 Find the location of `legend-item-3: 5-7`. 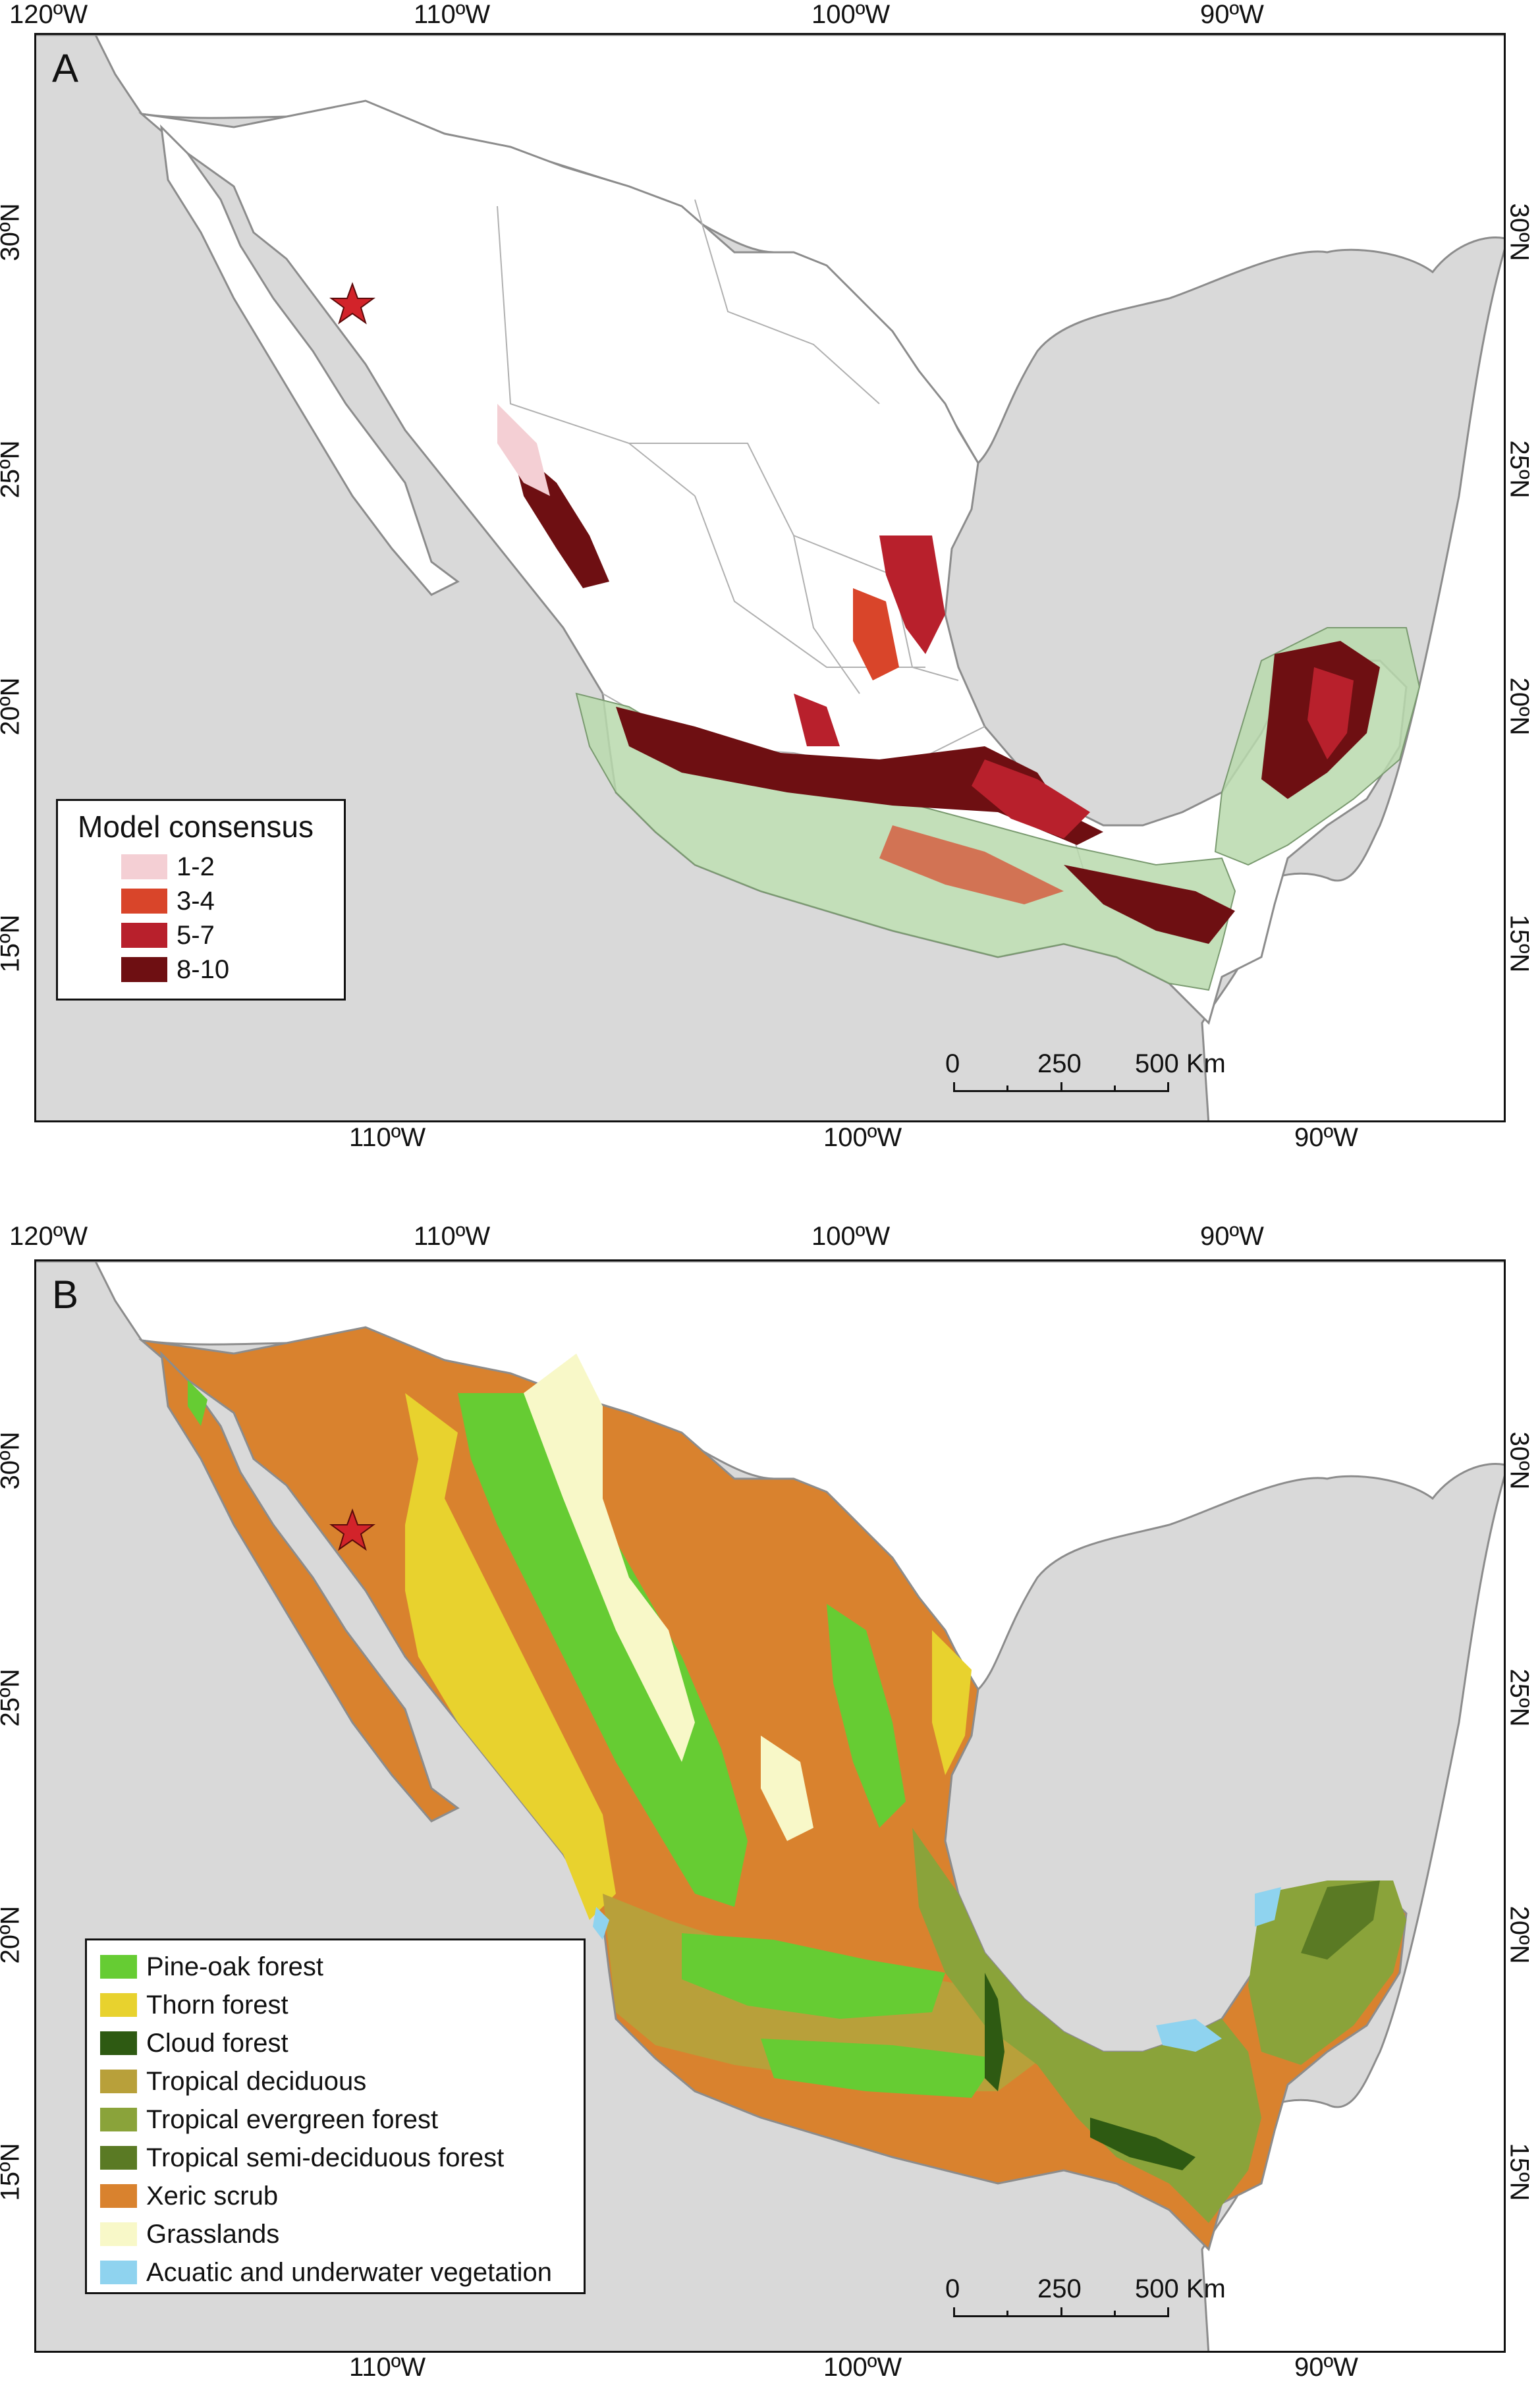

legend-item-3: 5-7 is located at coordinates (168, 935).